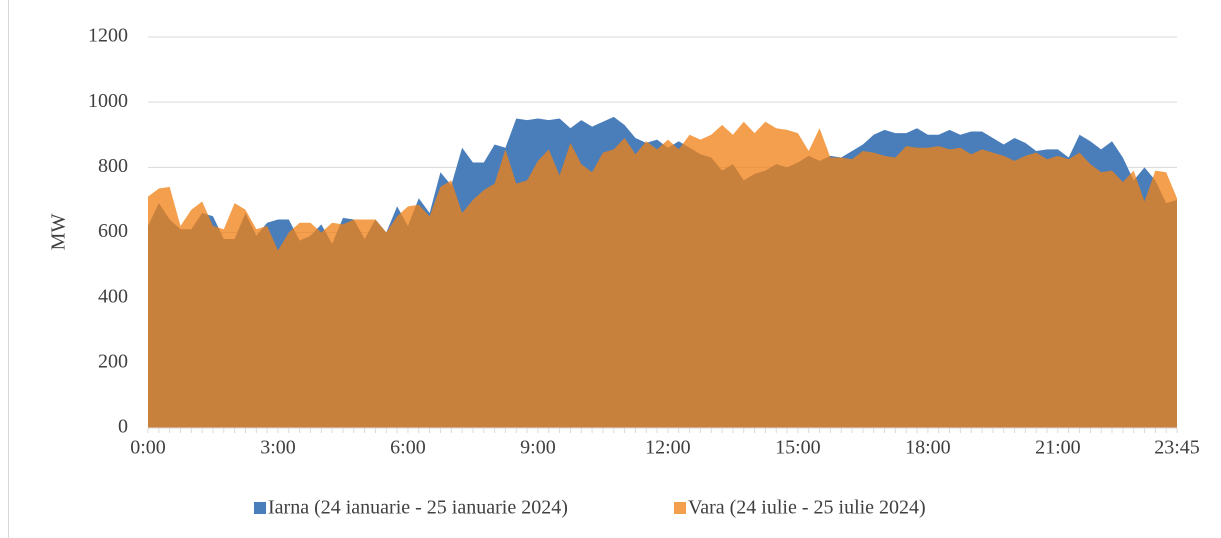  Describe the element at coordinates (538, 448) in the screenshot. I see `x-tick-label: 9:00` at that location.